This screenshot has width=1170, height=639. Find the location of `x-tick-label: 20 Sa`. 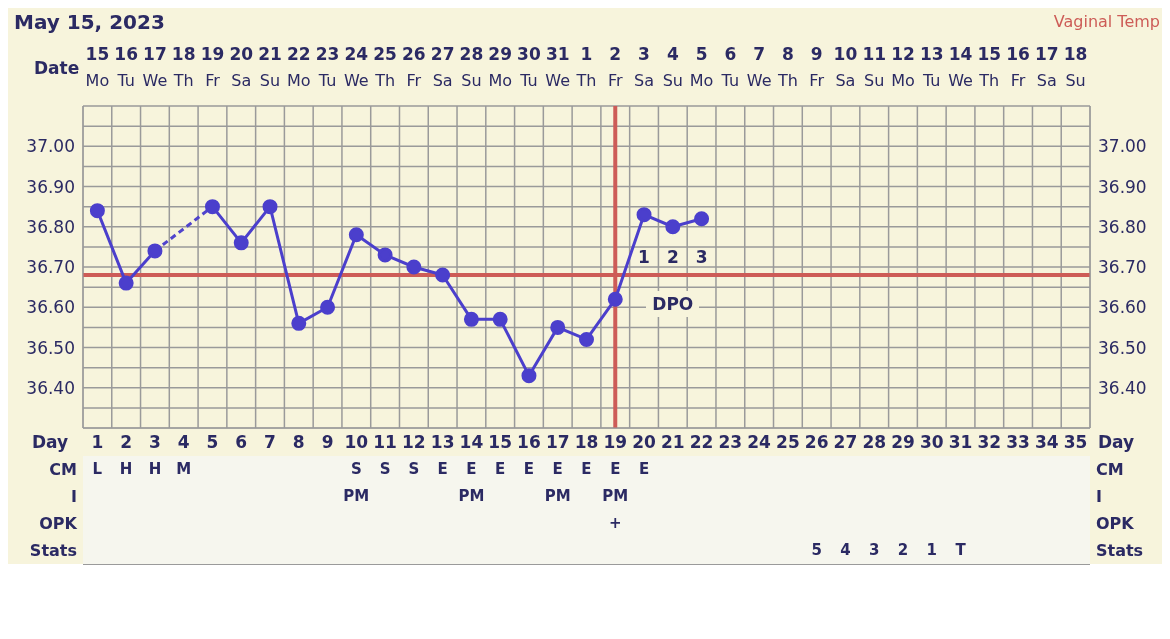

x-tick-label: 20 Sa is located at coordinates (241, 67).